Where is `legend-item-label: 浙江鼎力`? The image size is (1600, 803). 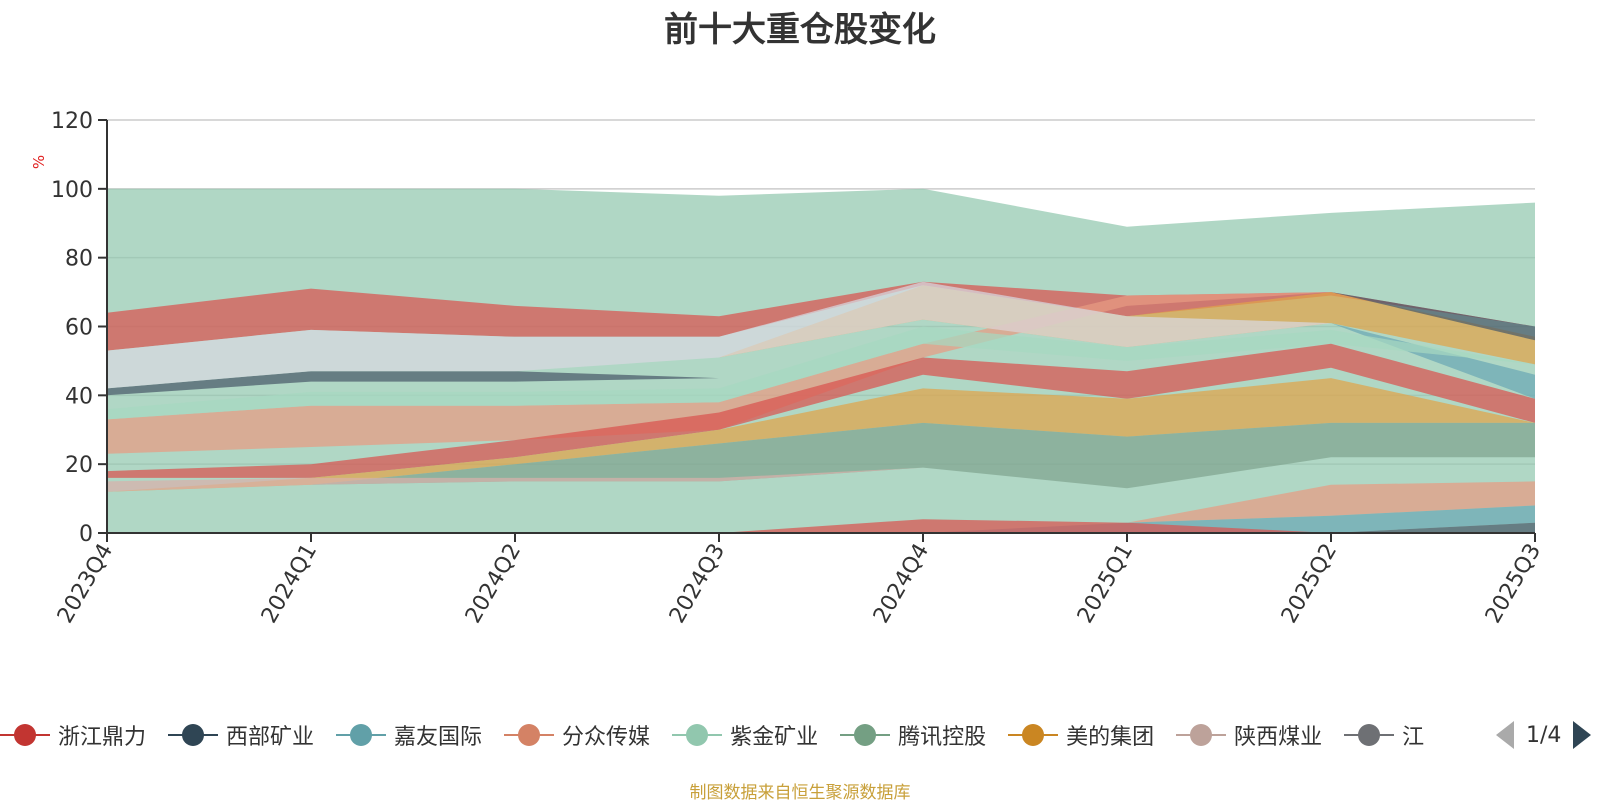
legend-item-label: 浙江鼎力 is located at coordinates (102, 737).